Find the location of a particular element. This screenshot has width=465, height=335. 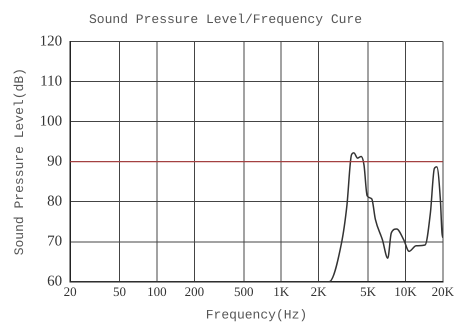

x-tick-label: 5K is located at coordinates (368, 292).